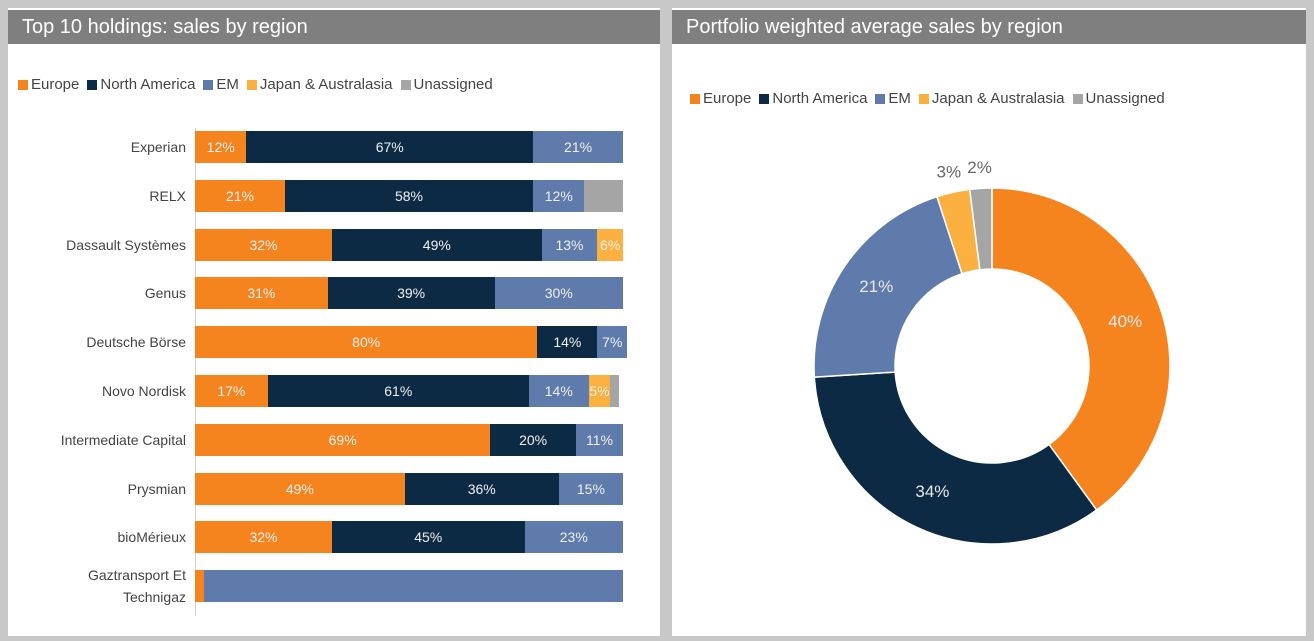  I want to click on data-label: 67%, so click(389, 147).